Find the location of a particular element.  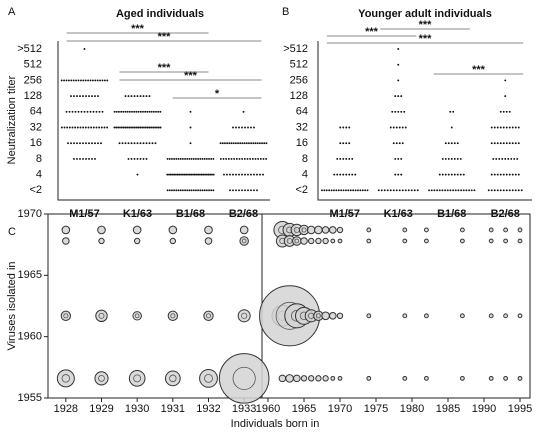

panel-title: Younger adult individuals is located at coordinates (425, 14).